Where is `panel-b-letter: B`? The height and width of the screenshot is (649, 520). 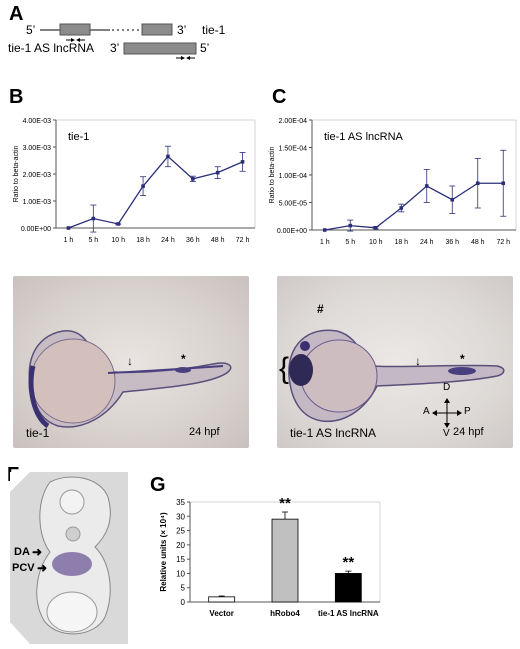 panel-b-letter: B is located at coordinates (16, 97).